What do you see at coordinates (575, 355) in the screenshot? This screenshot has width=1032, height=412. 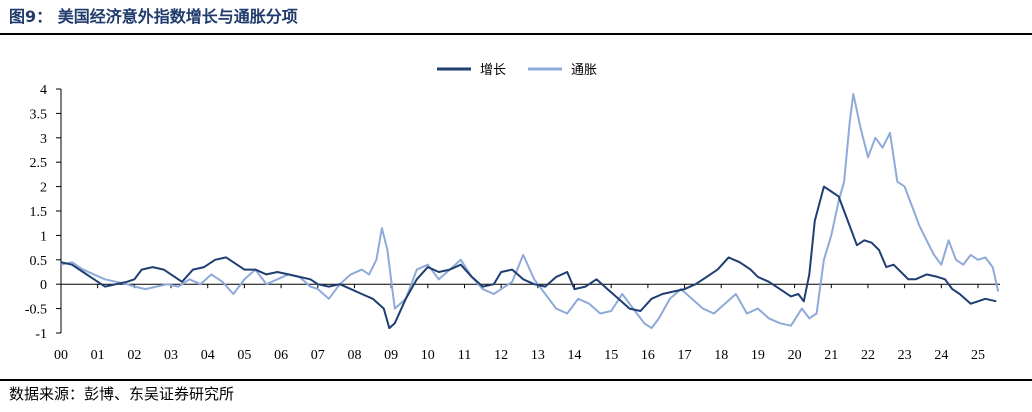 I see `x-tick-label: 14` at bounding box center [575, 355].